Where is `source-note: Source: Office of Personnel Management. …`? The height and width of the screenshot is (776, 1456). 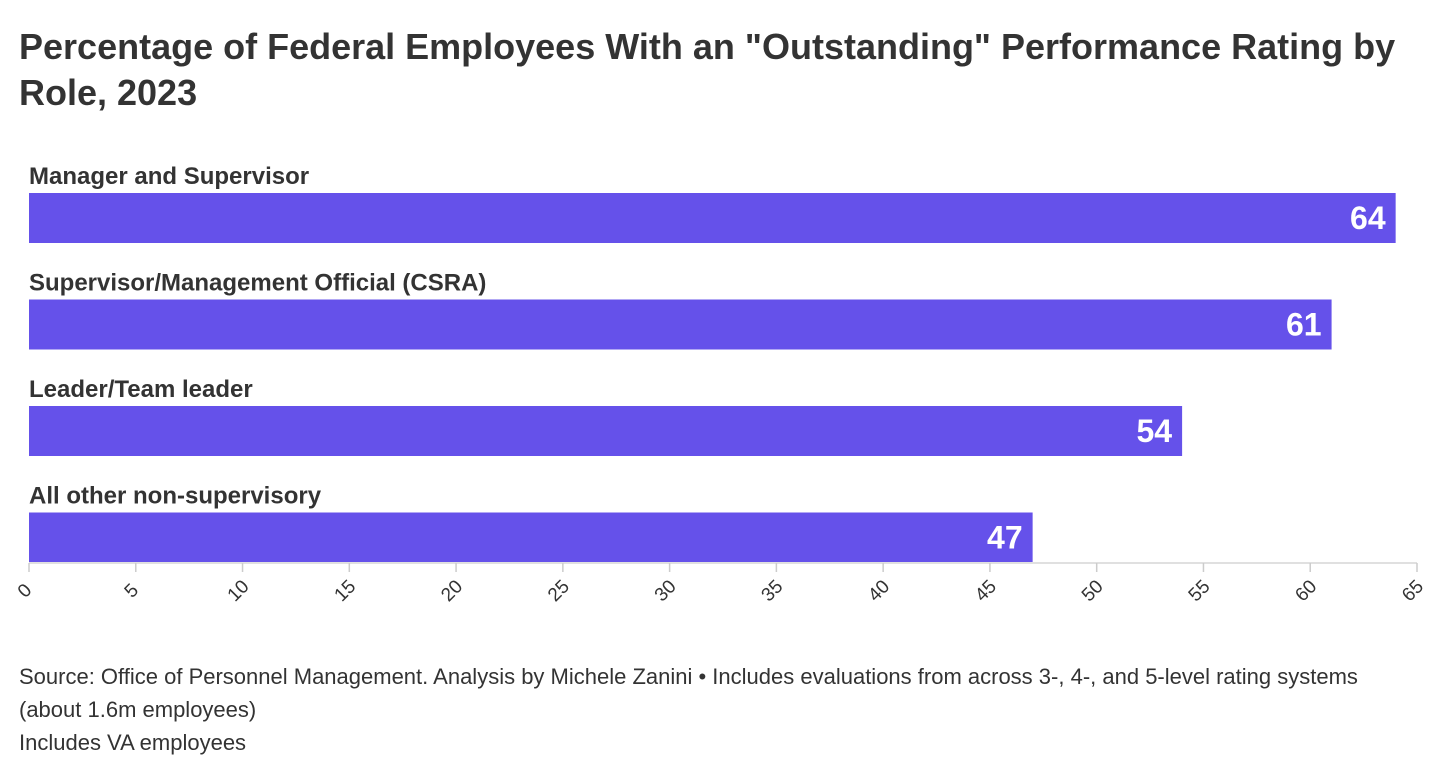
source-note: Source: Office of Personnel Management. … is located at coordinates (688, 693).